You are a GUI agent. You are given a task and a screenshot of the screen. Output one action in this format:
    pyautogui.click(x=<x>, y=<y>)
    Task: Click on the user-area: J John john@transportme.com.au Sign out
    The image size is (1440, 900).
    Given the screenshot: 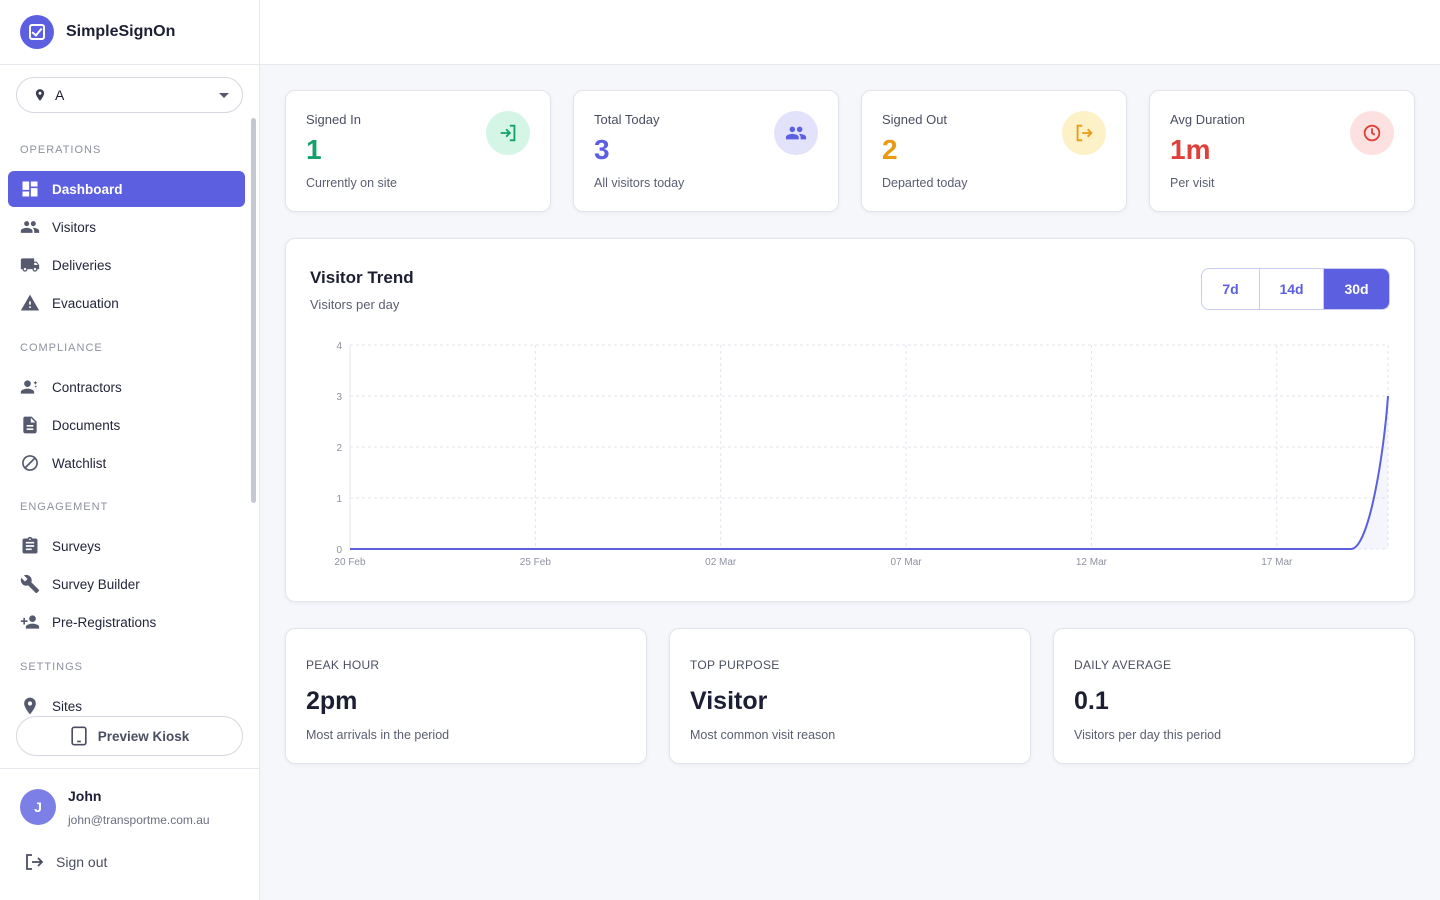 What is the action you would take?
    pyautogui.click(x=129, y=834)
    